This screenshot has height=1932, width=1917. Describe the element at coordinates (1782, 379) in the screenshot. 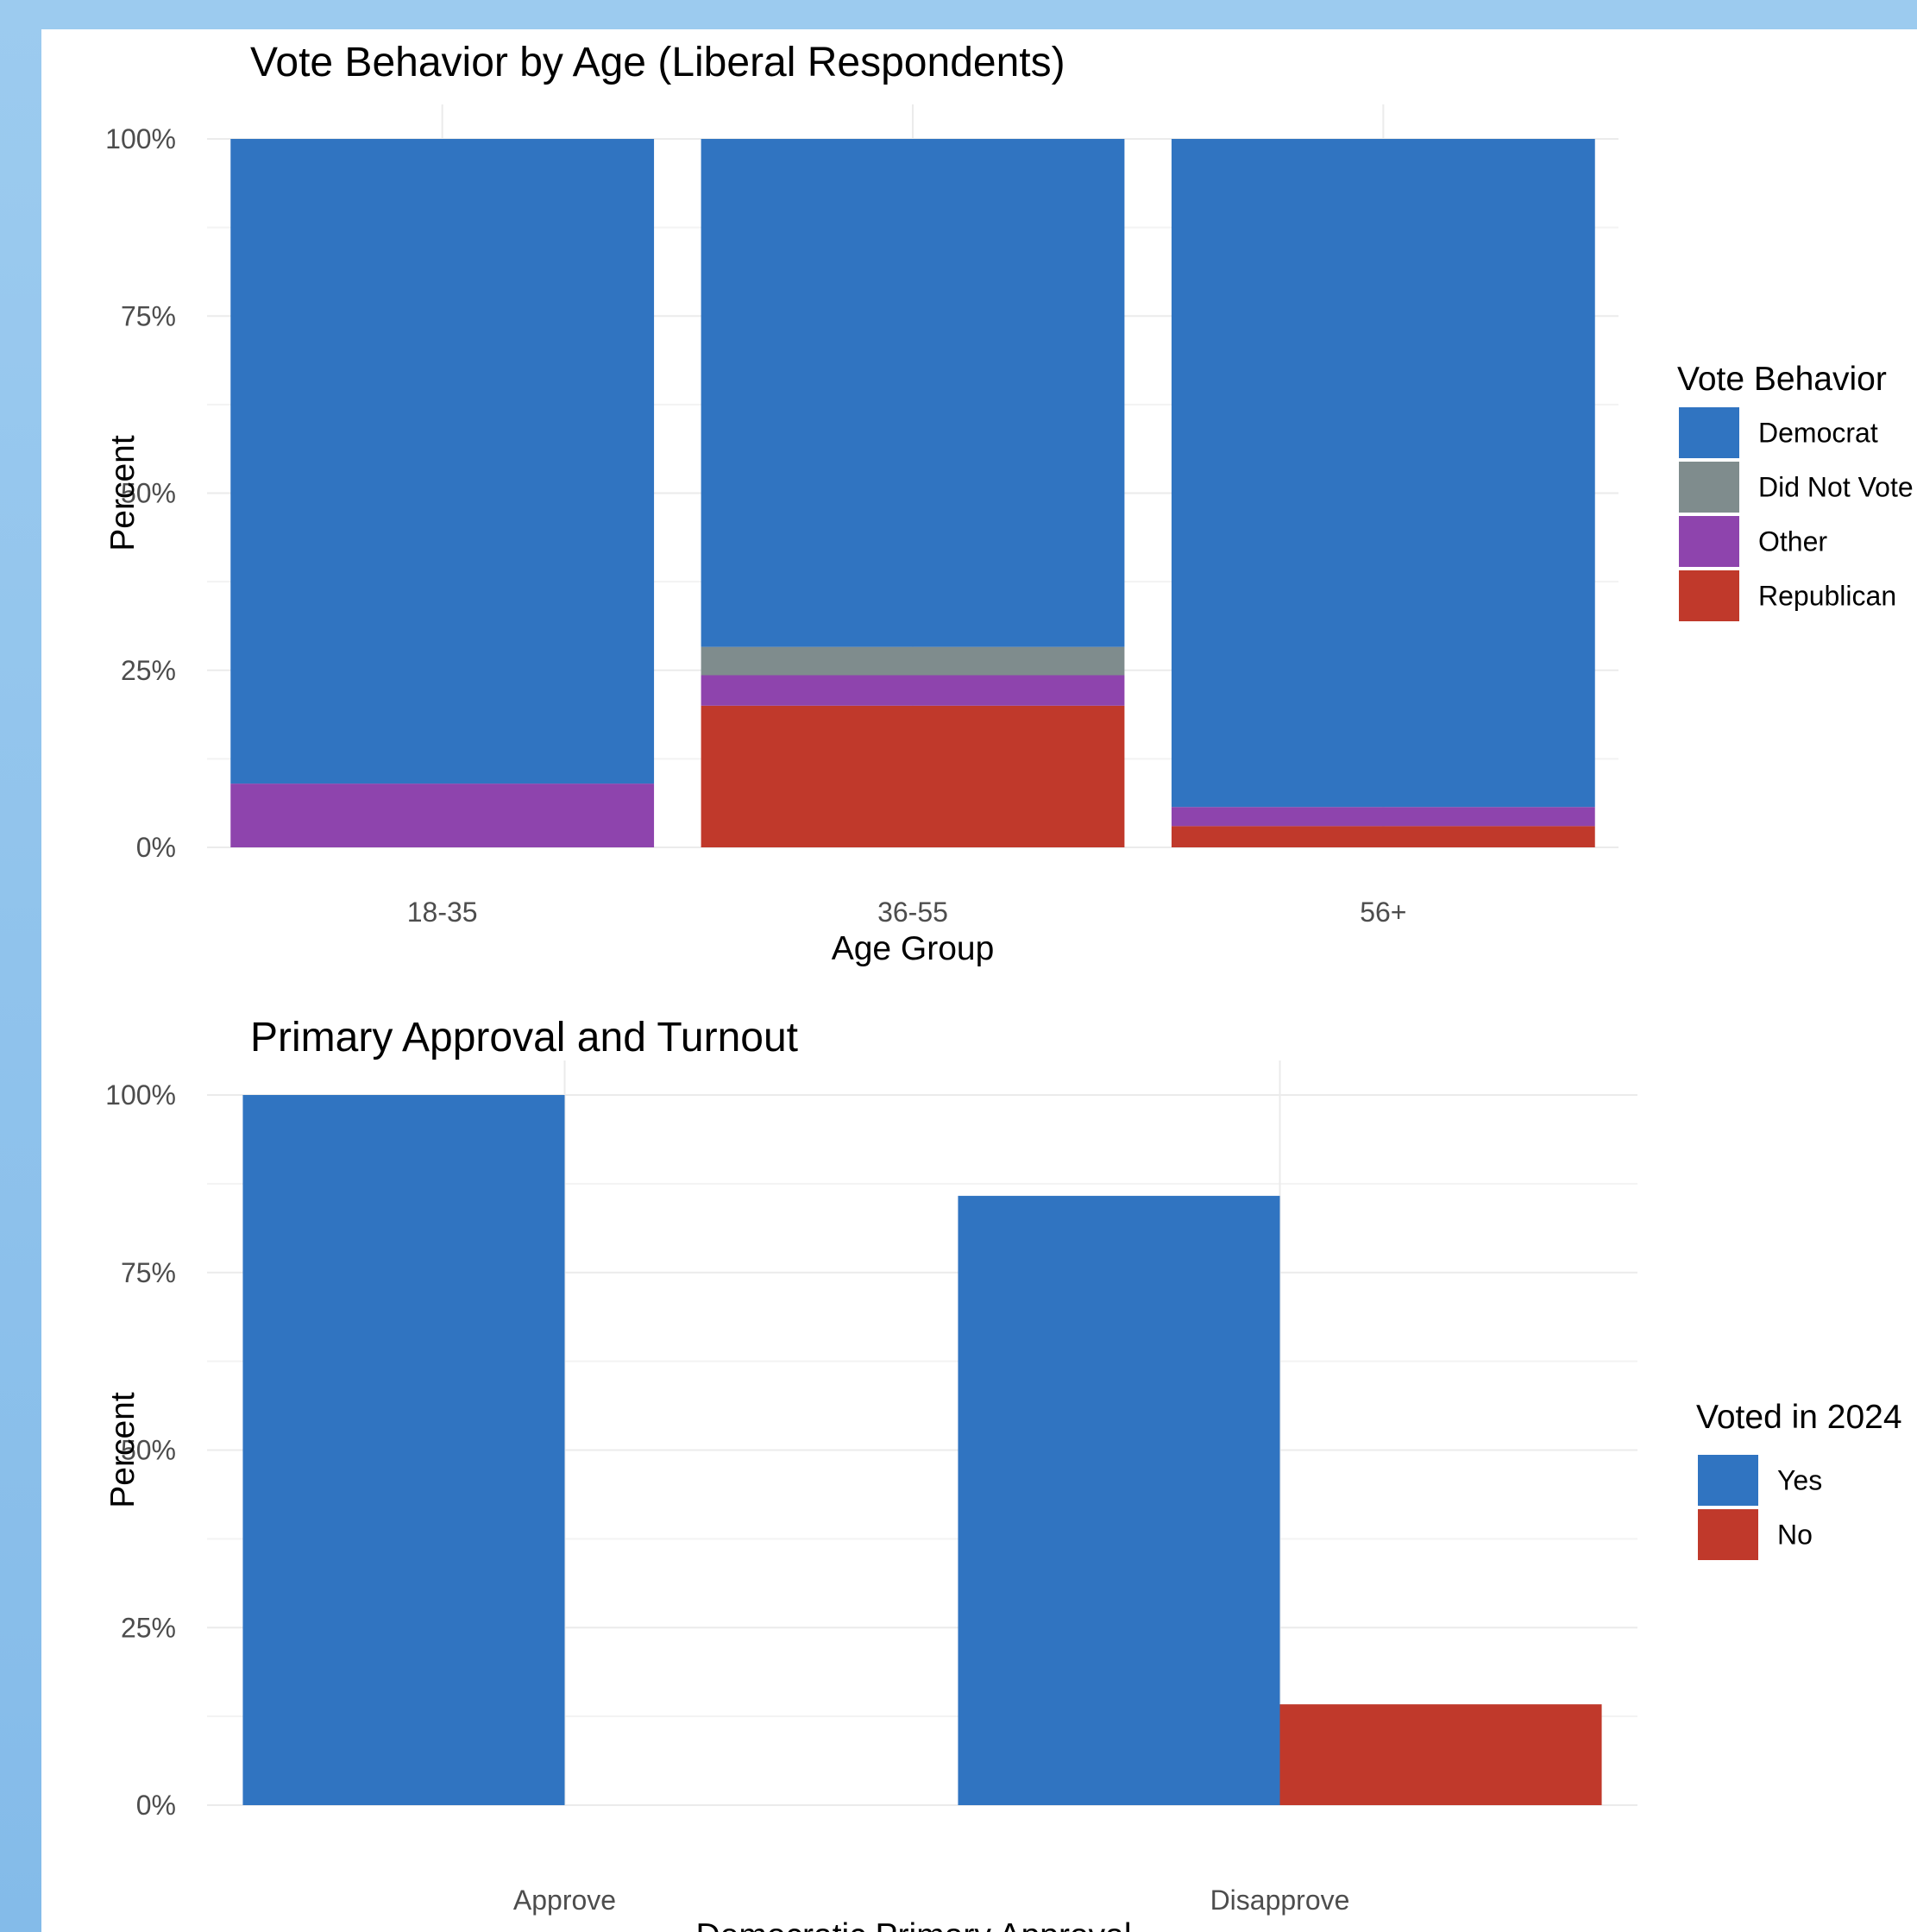

I see `legend-title: Vote Behavior` at that location.